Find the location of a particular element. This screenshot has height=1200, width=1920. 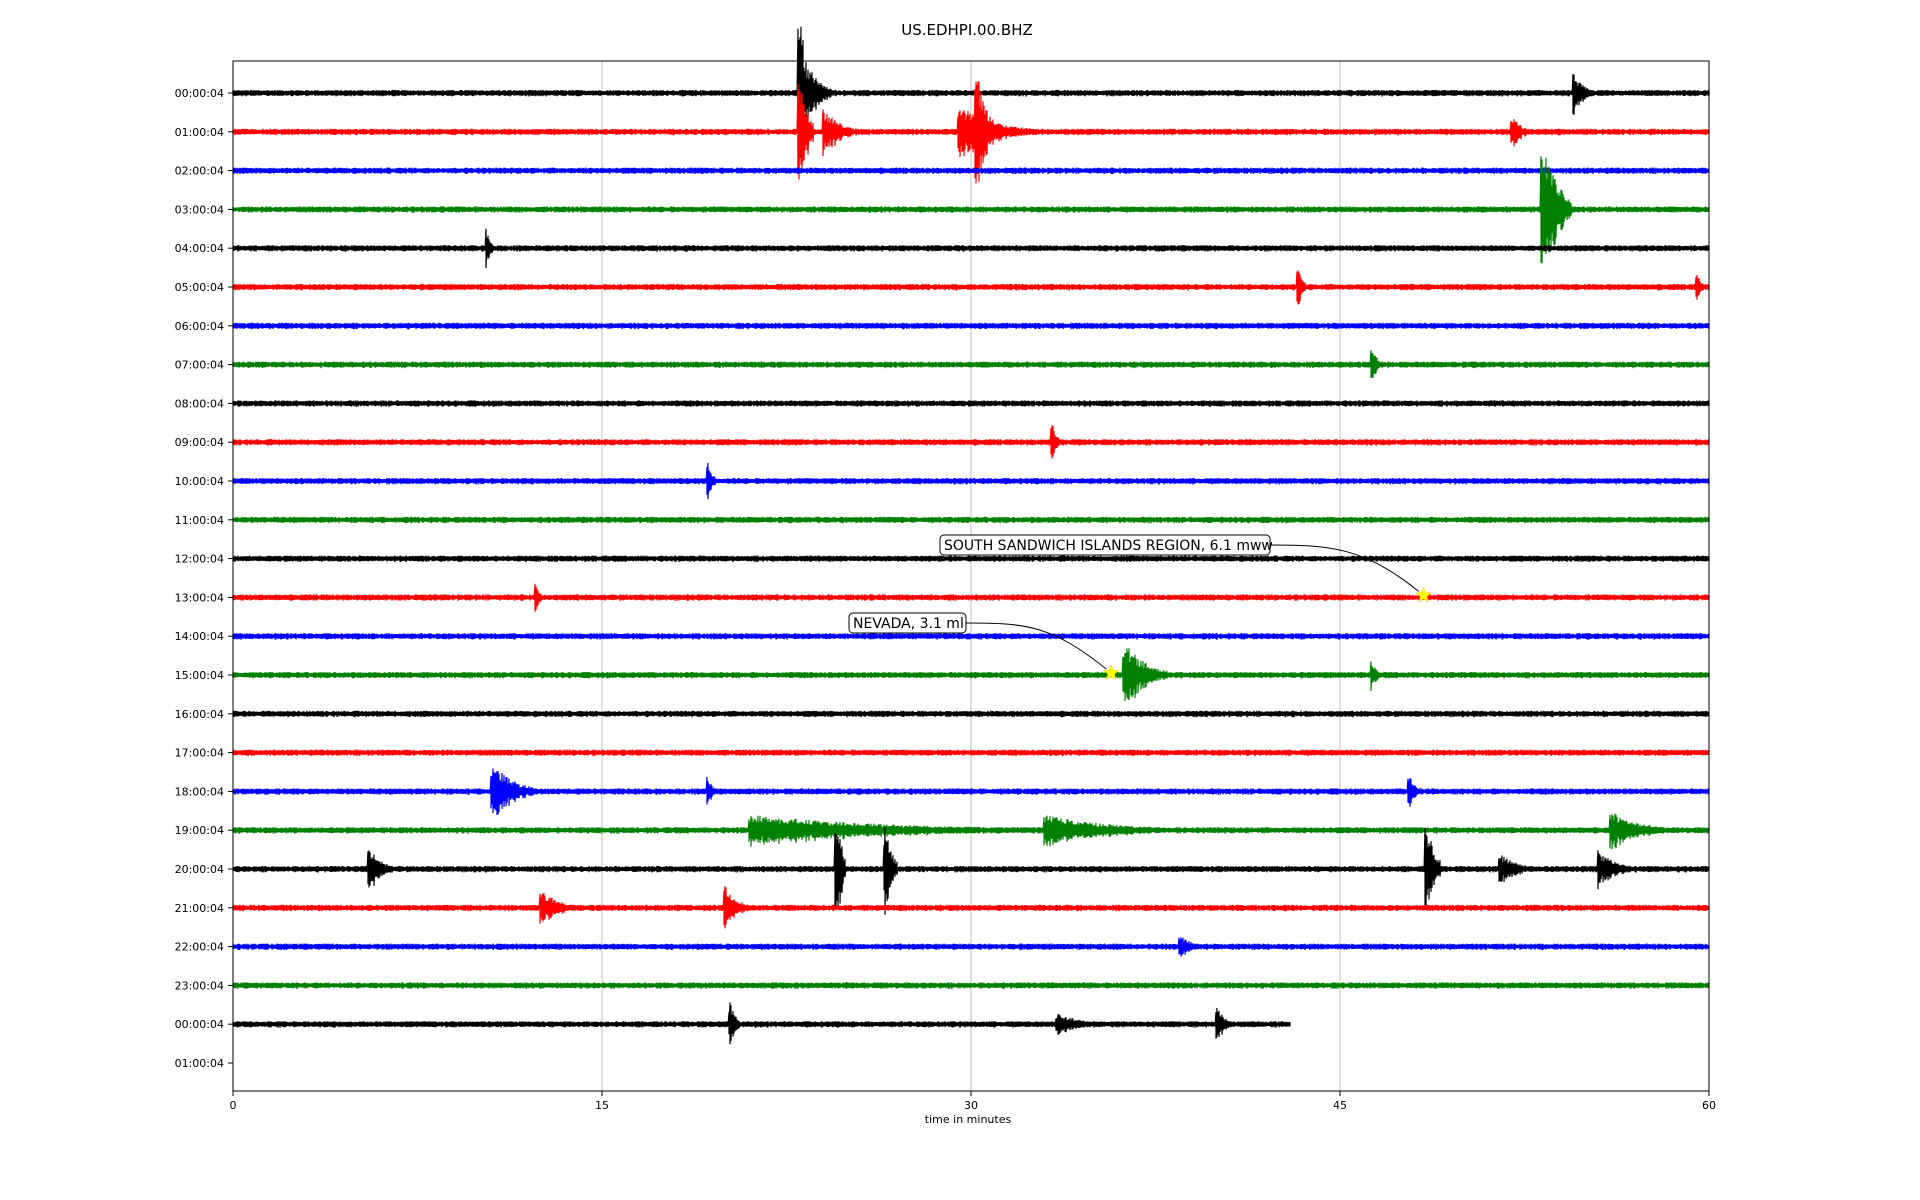

y-tick-label: 14:00:04 is located at coordinates (199, 636).